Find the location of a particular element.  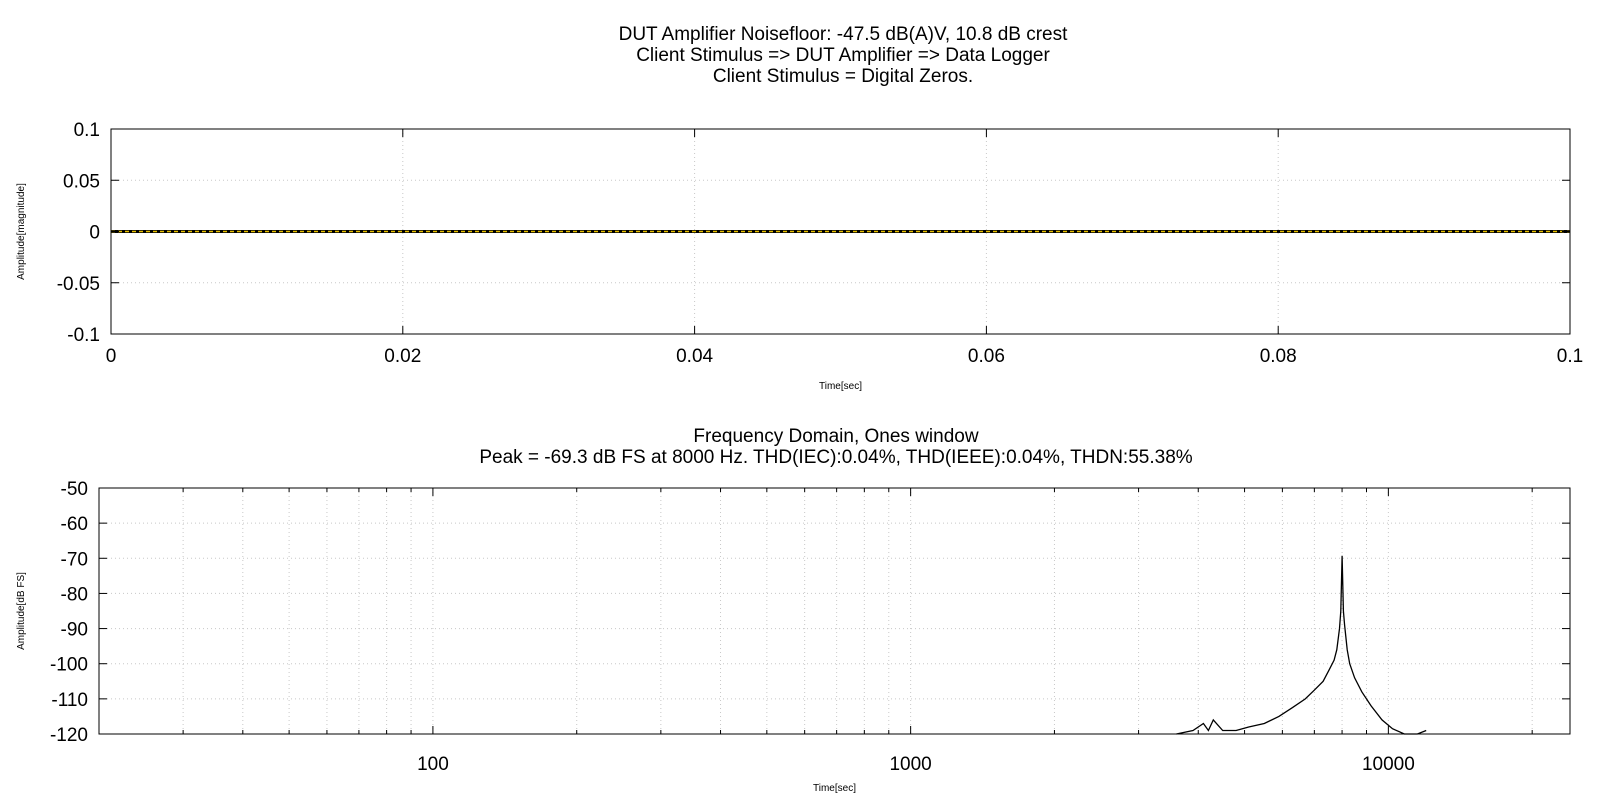

y-tick-label: -0.1 is located at coordinates (83, 335).